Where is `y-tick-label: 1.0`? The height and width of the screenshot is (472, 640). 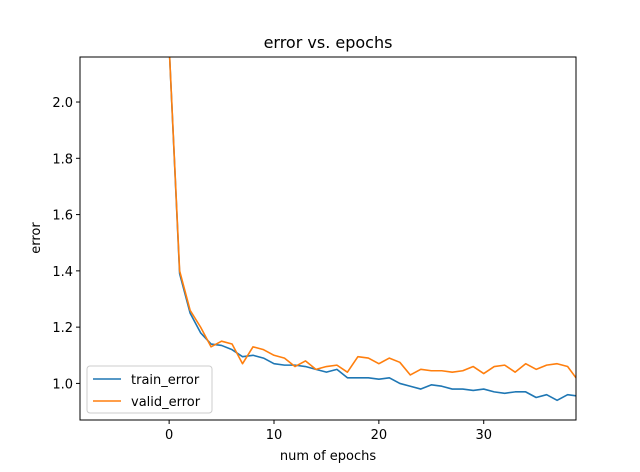
y-tick-label: 1.0 is located at coordinates (62, 384).